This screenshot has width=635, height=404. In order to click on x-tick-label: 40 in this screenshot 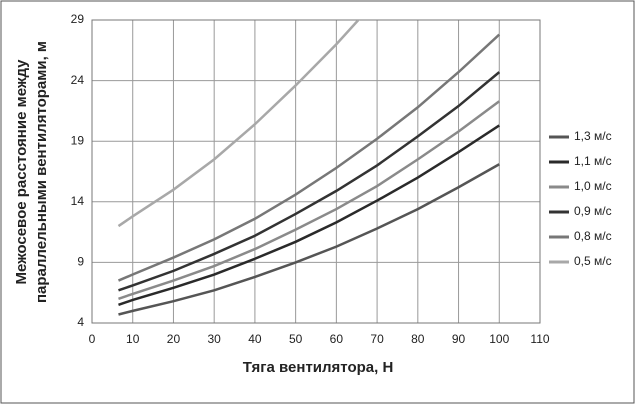, I will do `click(255, 339)`.